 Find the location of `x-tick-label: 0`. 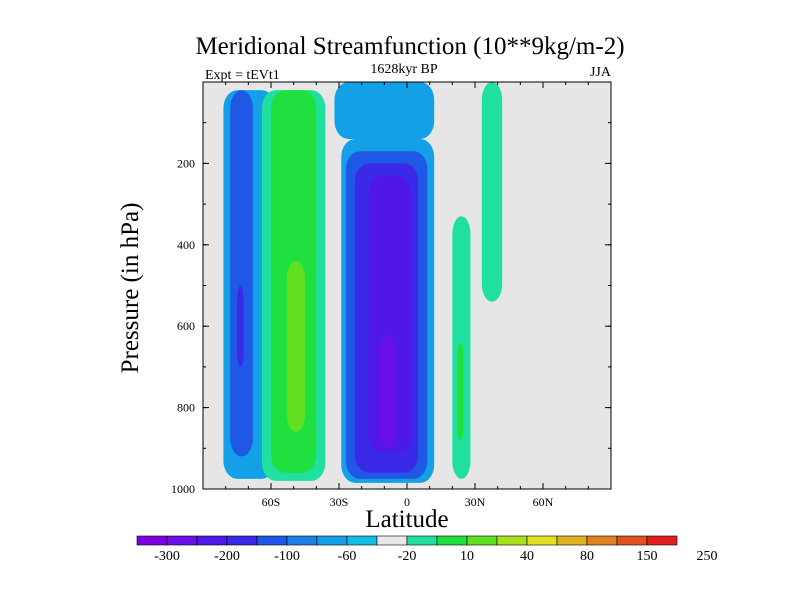

x-tick-label: 0 is located at coordinates (407, 502).